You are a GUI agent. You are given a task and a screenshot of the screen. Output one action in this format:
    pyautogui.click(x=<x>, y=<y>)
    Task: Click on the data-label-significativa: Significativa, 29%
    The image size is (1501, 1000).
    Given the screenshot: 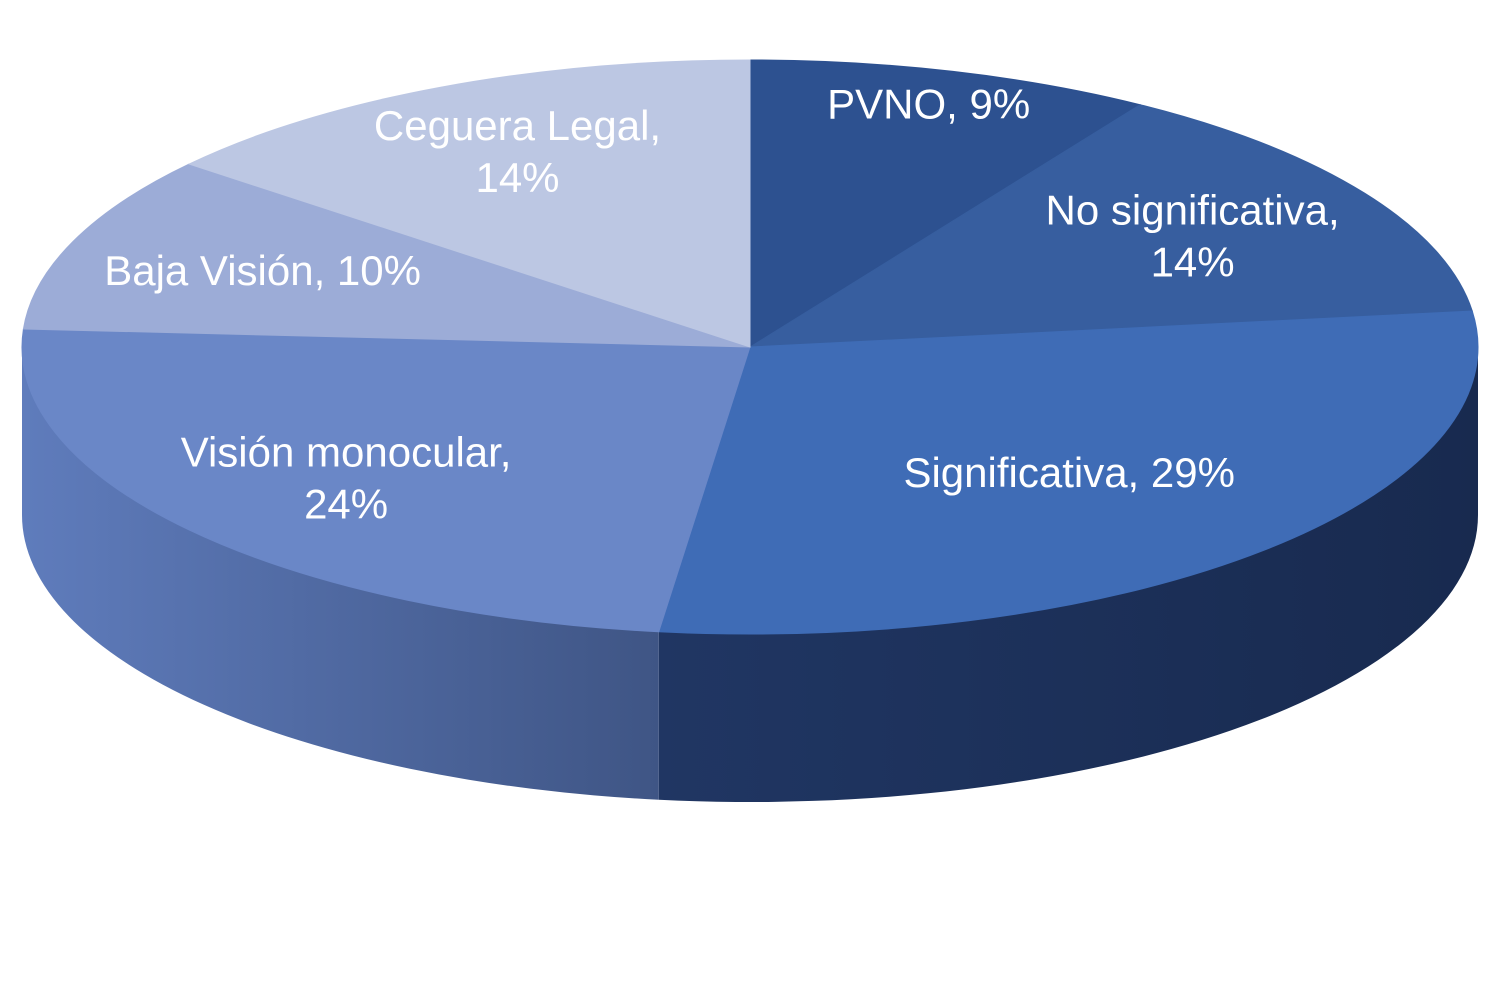 What is the action you would take?
    pyautogui.click(x=1069, y=472)
    